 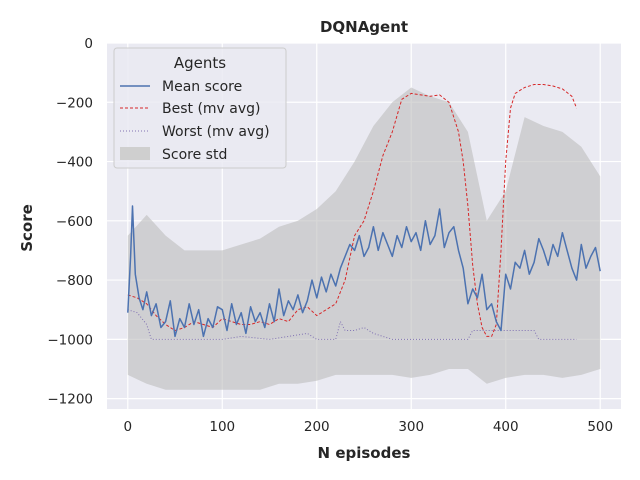 I want to click on x-tick-label: 400, so click(x=506, y=427).